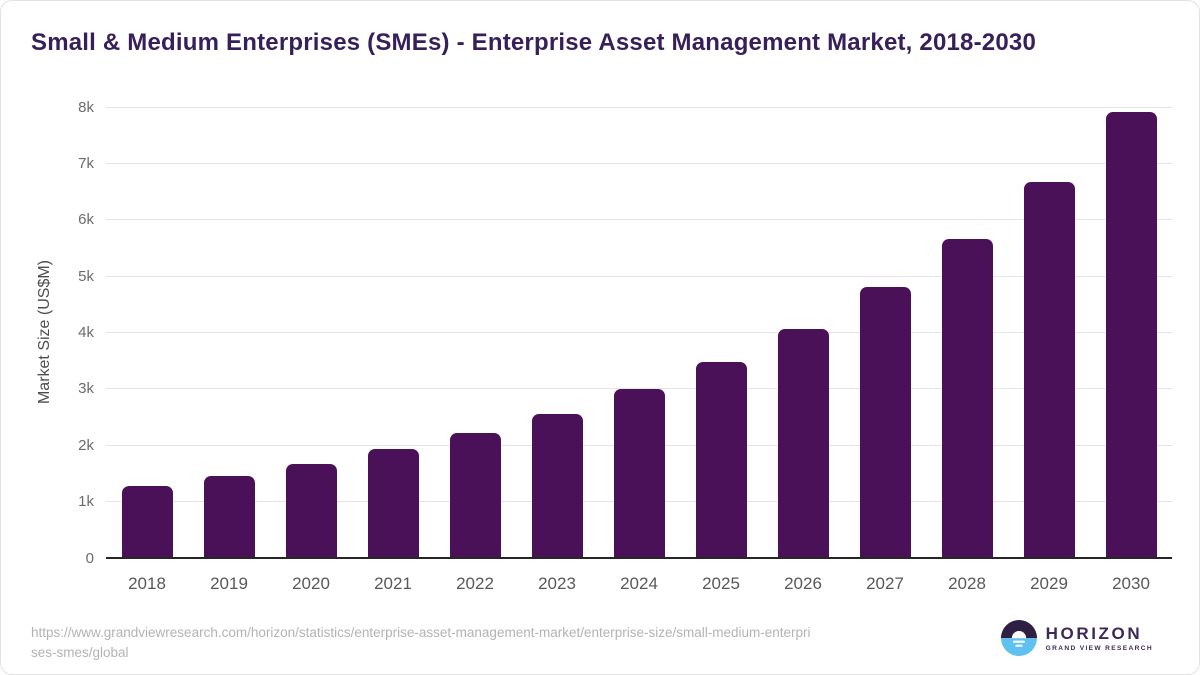 The height and width of the screenshot is (675, 1200). Describe the element at coordinates (721, 459) in the screenshot. I see `bar-2025` at that location.